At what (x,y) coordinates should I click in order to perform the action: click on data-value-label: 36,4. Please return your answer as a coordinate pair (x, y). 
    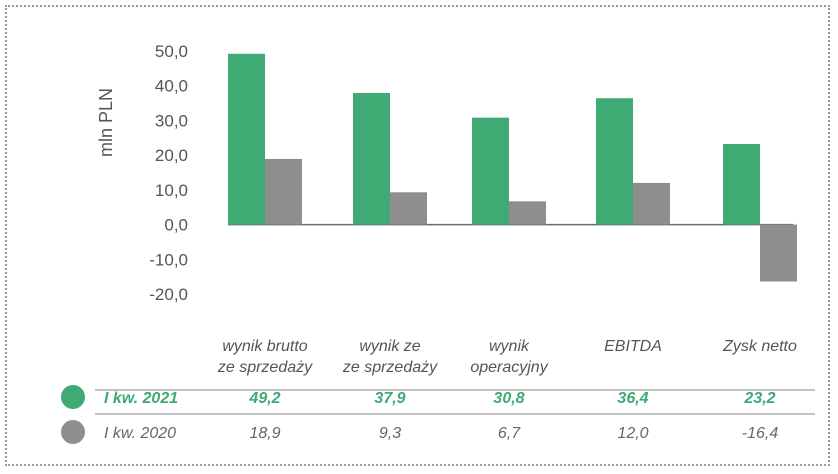
    Looking at the image, I should click on (632, 398).